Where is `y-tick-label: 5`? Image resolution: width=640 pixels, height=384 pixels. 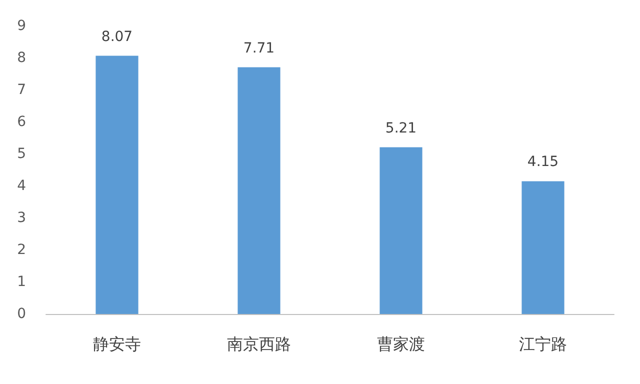
y-tick-label: 5 is located at coordinates (21, 154).